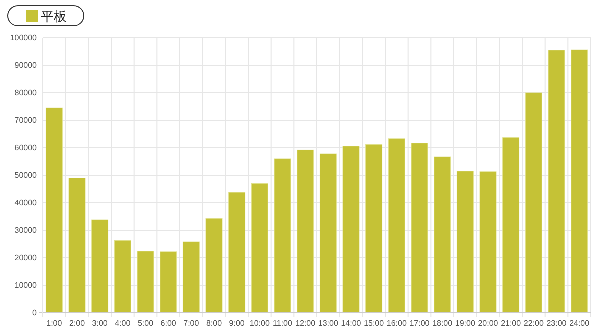 This screenshot has height=336, width=600. What do you see at coordinates (580, 323) in the screenshot?
I see `x-tick-label: 24:00` at bounding box center [580, 323].